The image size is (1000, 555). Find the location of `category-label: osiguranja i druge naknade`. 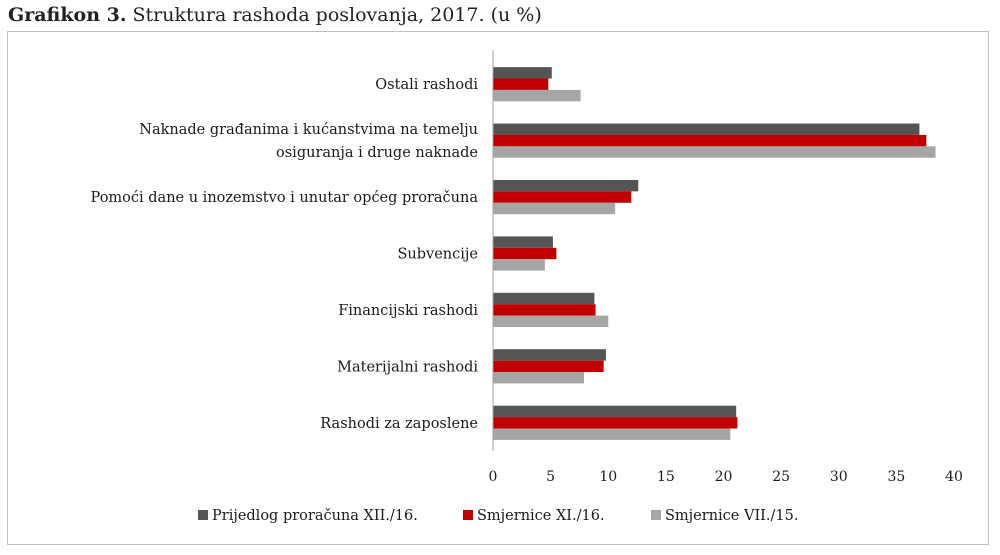

category-label: osiguranja i druge naknade is located at coordinates (377, 153).